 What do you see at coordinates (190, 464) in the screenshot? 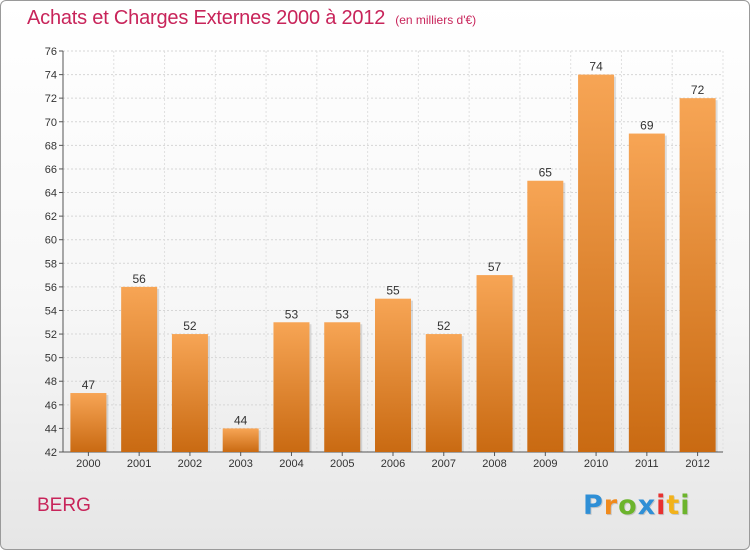
I see `x-tick-label: 2002` at bounding box center [190, 464].